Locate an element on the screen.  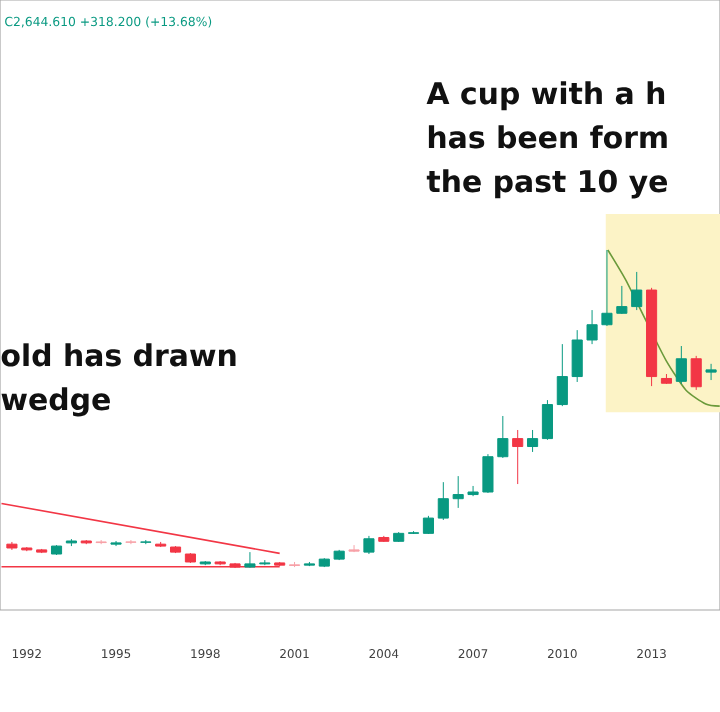
annotation: wedge is located at coordinates (55, 402).